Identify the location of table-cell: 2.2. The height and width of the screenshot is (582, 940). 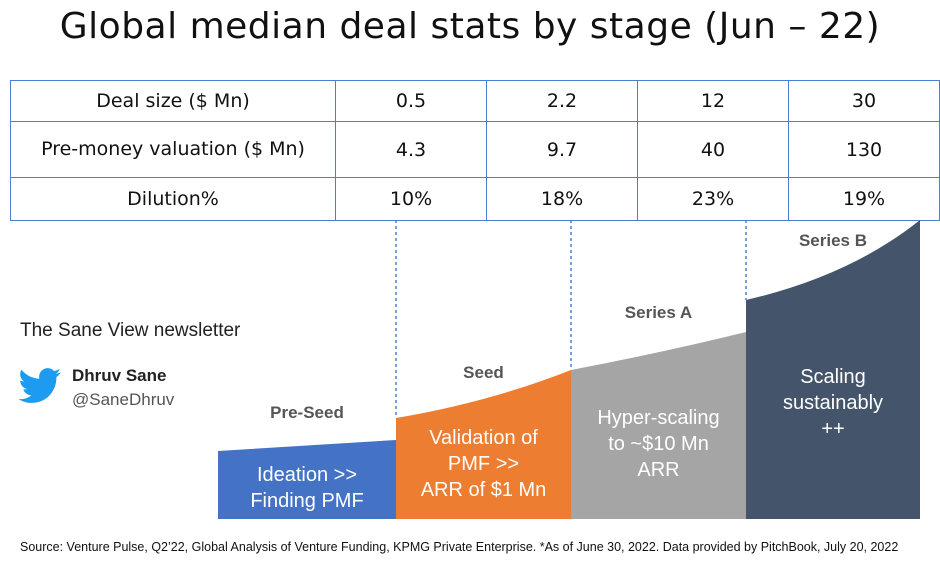
(562, 101).